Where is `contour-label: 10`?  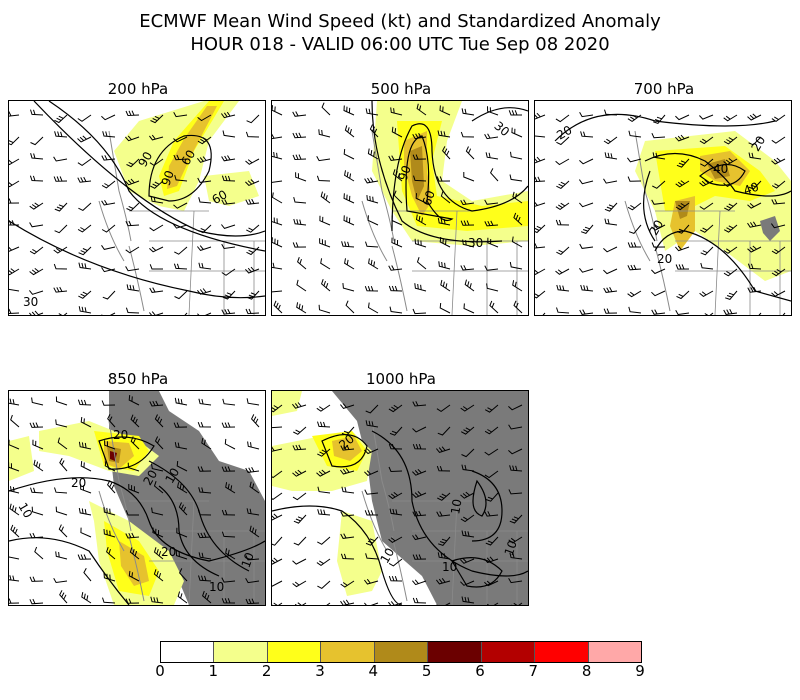 contour-label: 10 is located at coordinates (216, 587).